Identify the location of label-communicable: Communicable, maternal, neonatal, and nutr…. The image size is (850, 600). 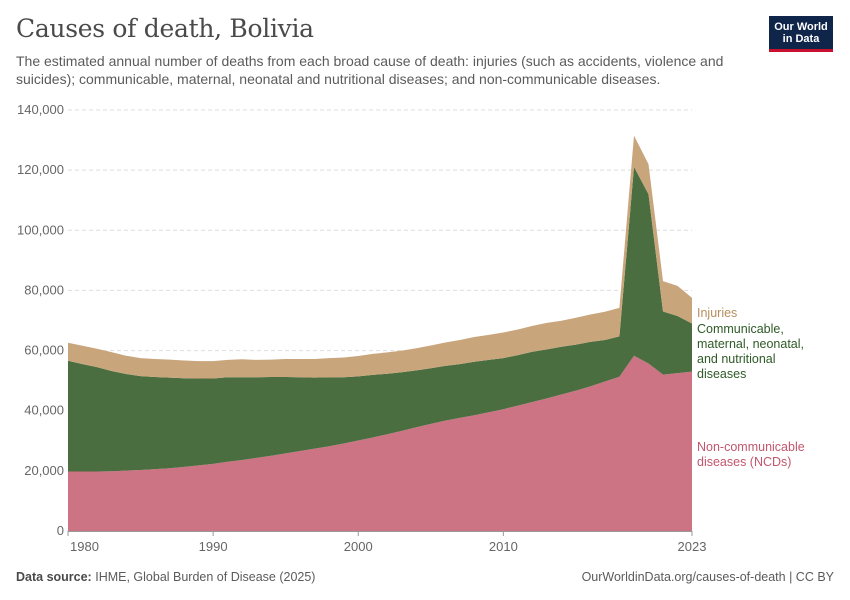
(750, 351).